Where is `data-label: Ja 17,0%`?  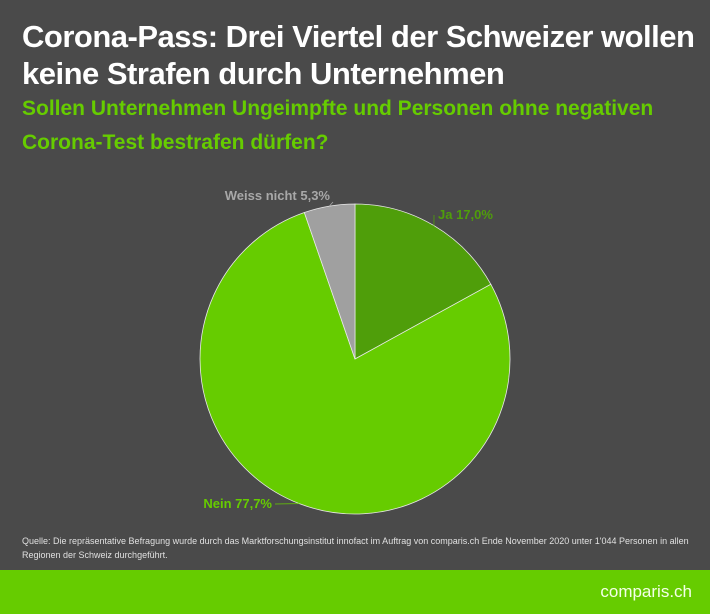
data-label: Ja 17,0% is located at coordinates (465, 214).